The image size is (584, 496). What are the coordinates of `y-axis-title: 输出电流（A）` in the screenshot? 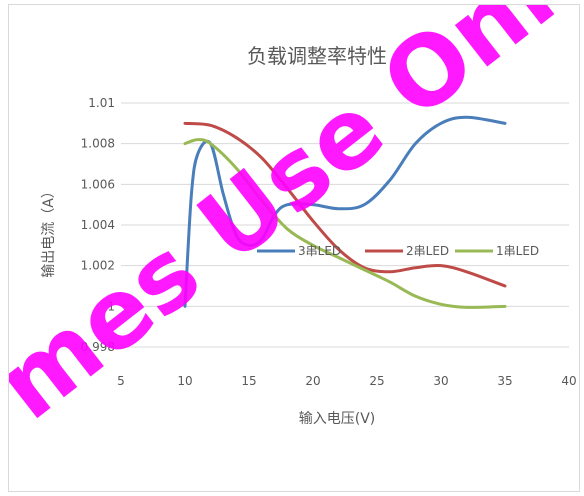 It's located at (49, 231).